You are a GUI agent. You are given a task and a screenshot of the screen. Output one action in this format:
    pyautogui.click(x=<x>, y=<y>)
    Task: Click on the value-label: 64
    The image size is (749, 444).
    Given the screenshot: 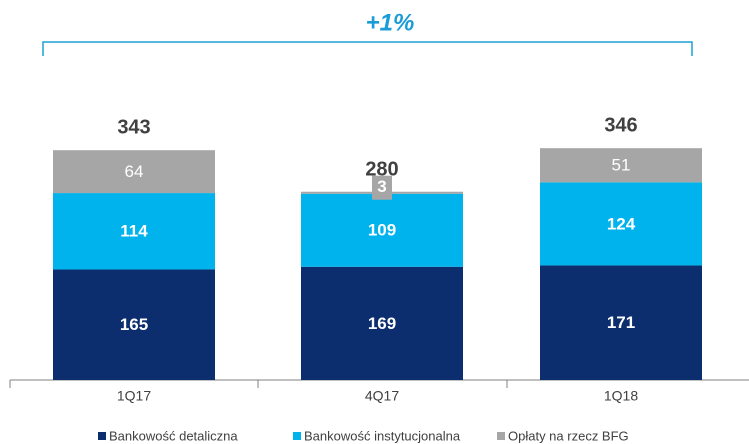 What is the action you would take?
    pyautogui.click(x=134, y=171)
    